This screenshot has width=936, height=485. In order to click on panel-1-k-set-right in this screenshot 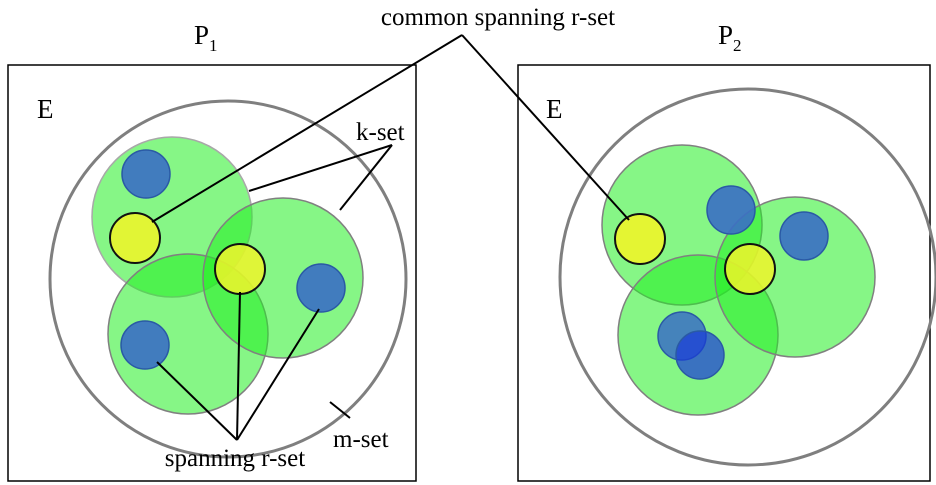, I will do `click(283, 278)`.